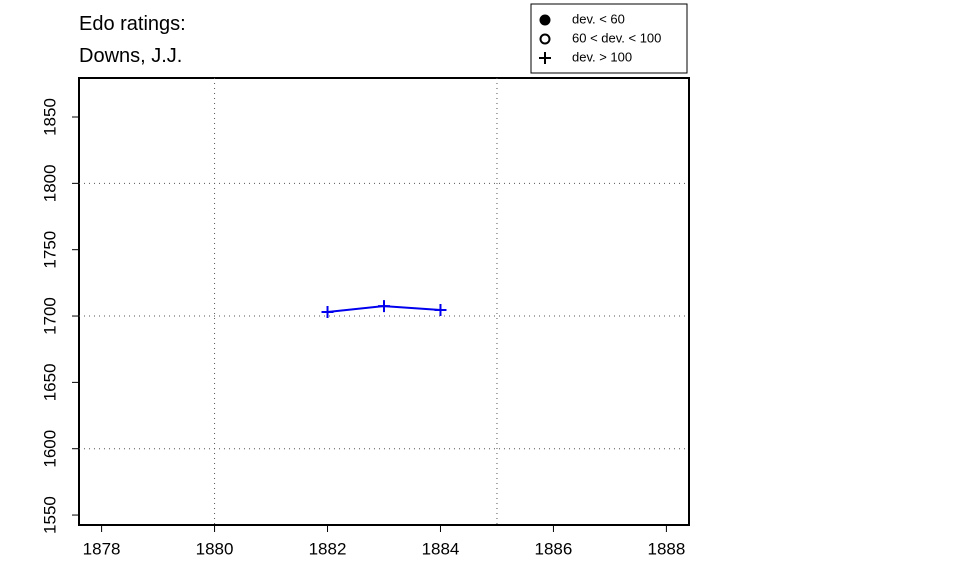  I want to click on y-tick-label: 1600, so click(49, 449).